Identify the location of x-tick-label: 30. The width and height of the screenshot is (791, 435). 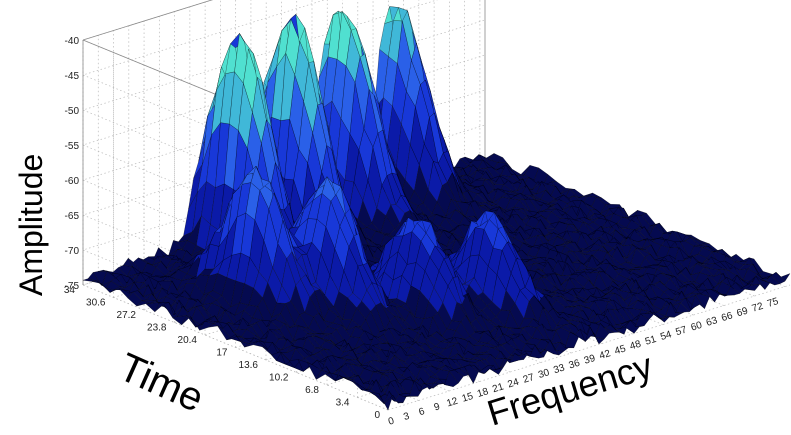
(544, 374).